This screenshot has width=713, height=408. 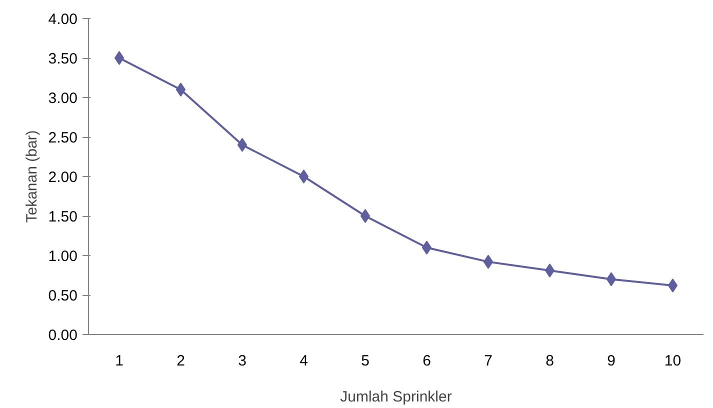 What do you see at coordinates (180, 361) in the screenshot?
I see `x-tick-label: 2` at bounding box center [180, 361].